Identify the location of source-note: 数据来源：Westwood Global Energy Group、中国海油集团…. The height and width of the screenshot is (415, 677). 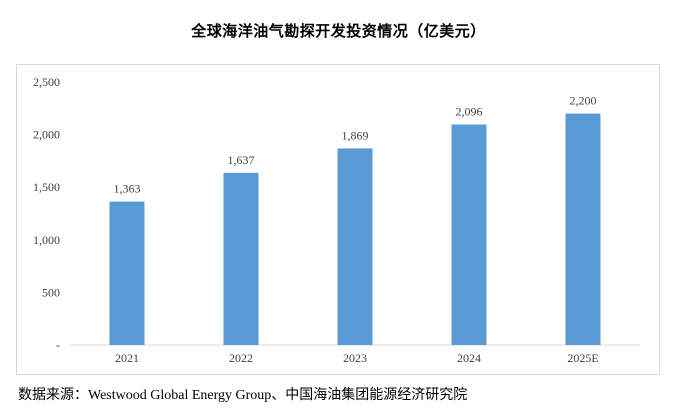
(243, 395).